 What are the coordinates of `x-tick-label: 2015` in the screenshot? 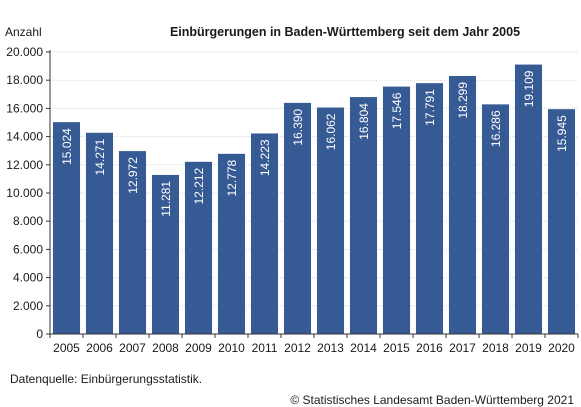 It's located at (396, 348).